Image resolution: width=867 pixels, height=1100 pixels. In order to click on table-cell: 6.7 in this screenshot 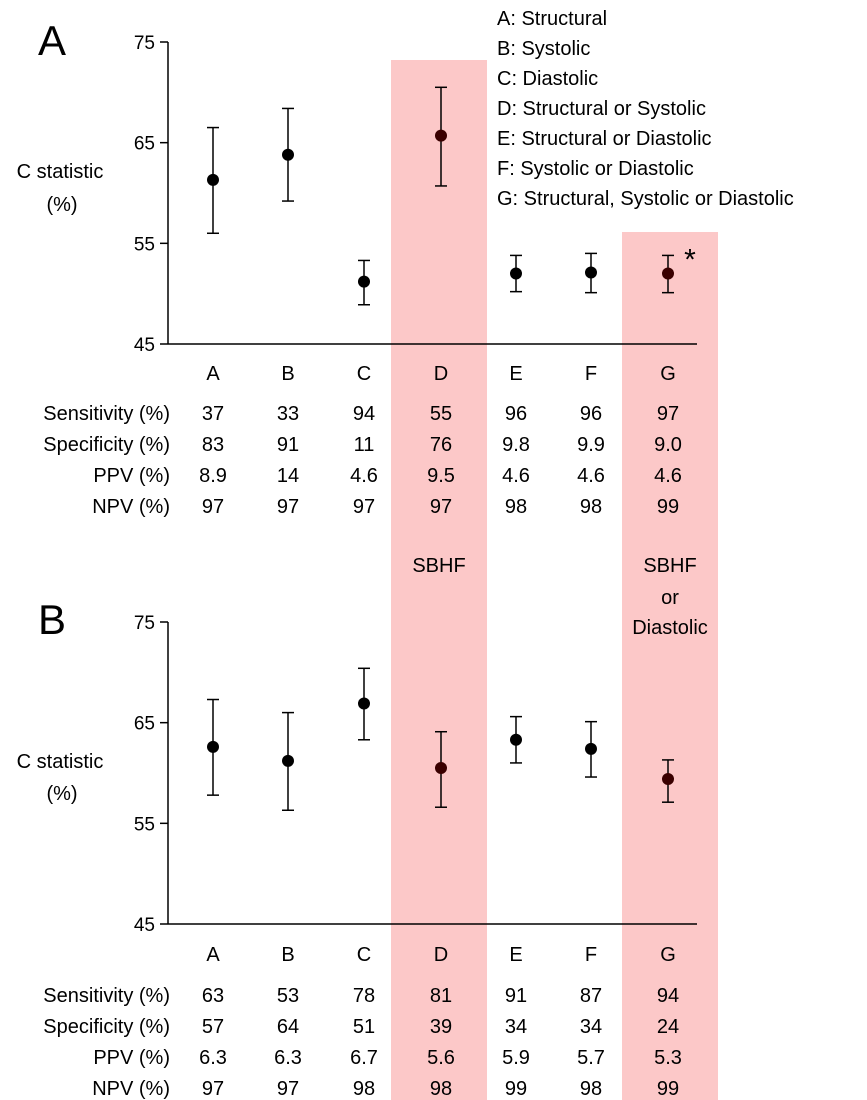, I will do `click(364, 1058)`.